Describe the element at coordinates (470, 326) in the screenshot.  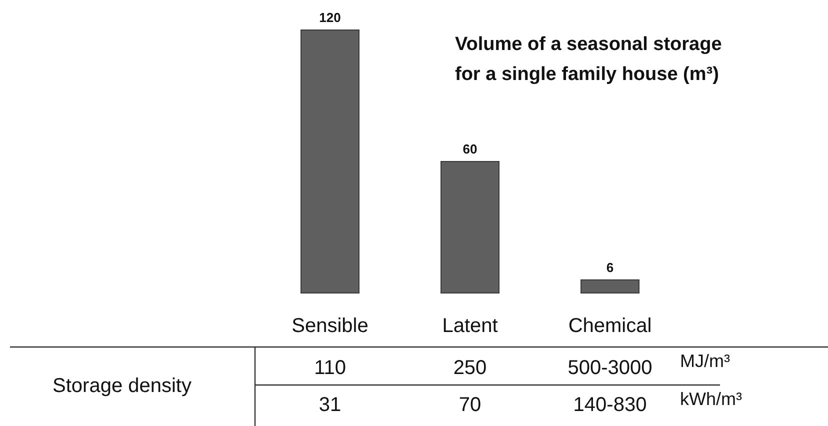
I see `x-tick-label: Latent` at that location.